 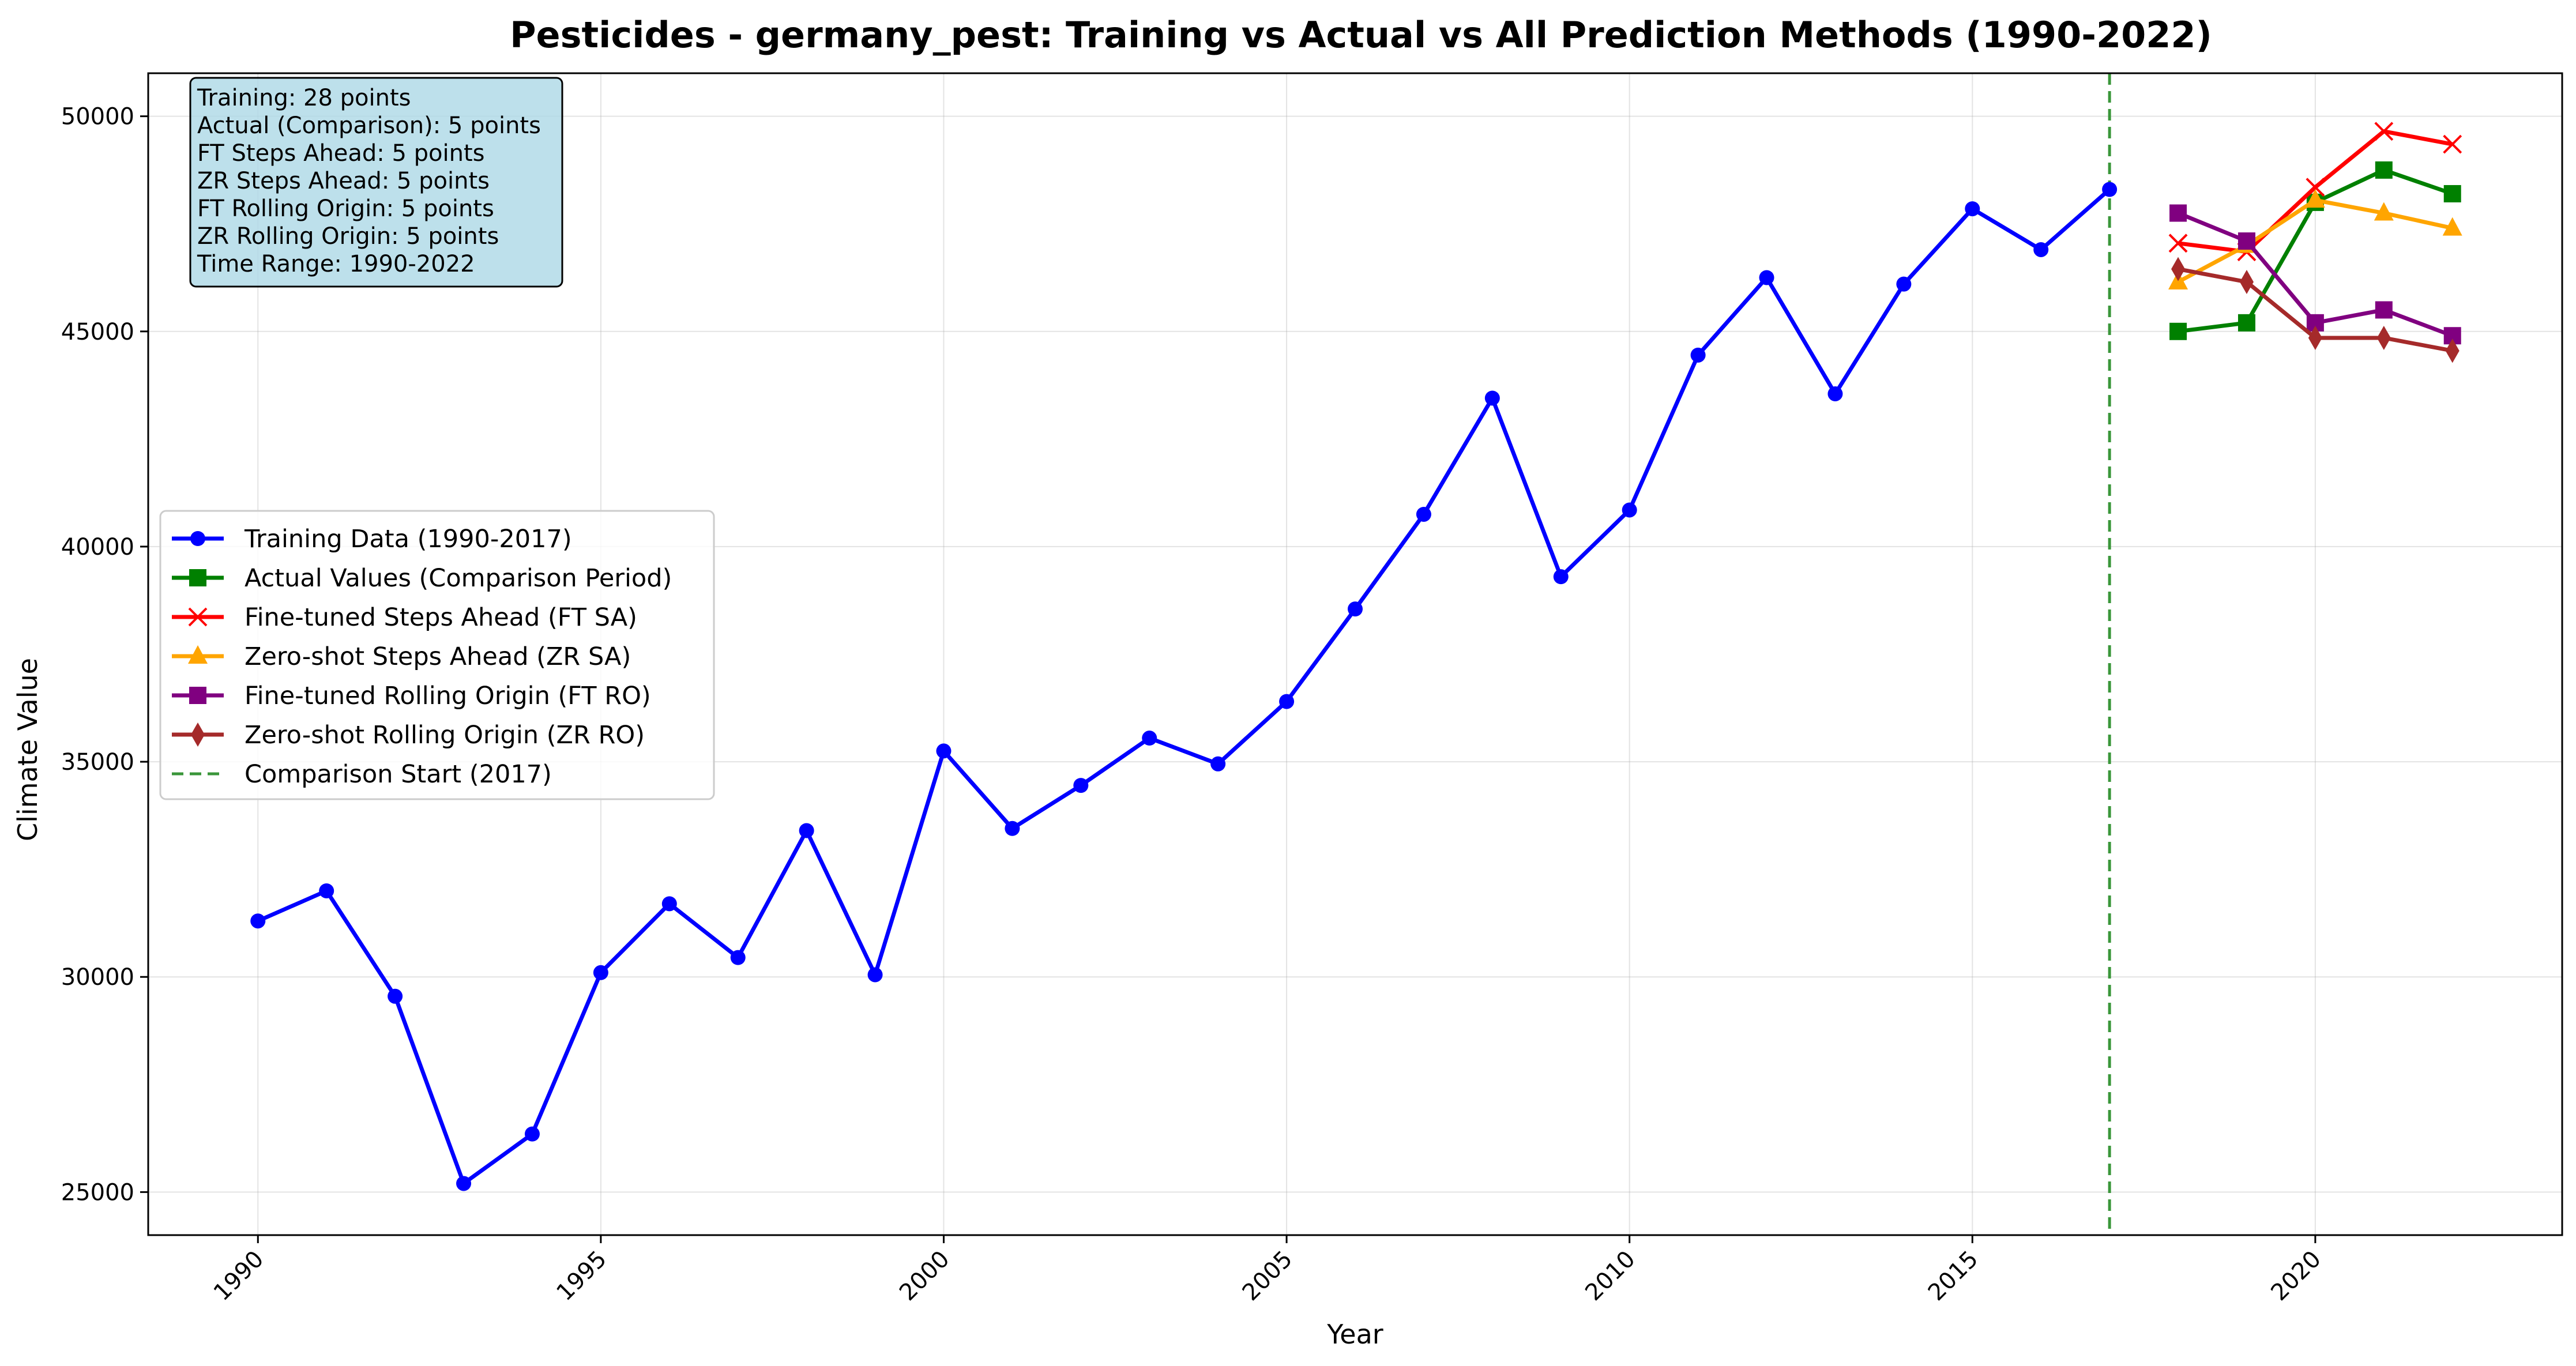 I want to click on legend-entry: Fine-tuned Rolling Origin (FT RO), so click(x=411, y=696).